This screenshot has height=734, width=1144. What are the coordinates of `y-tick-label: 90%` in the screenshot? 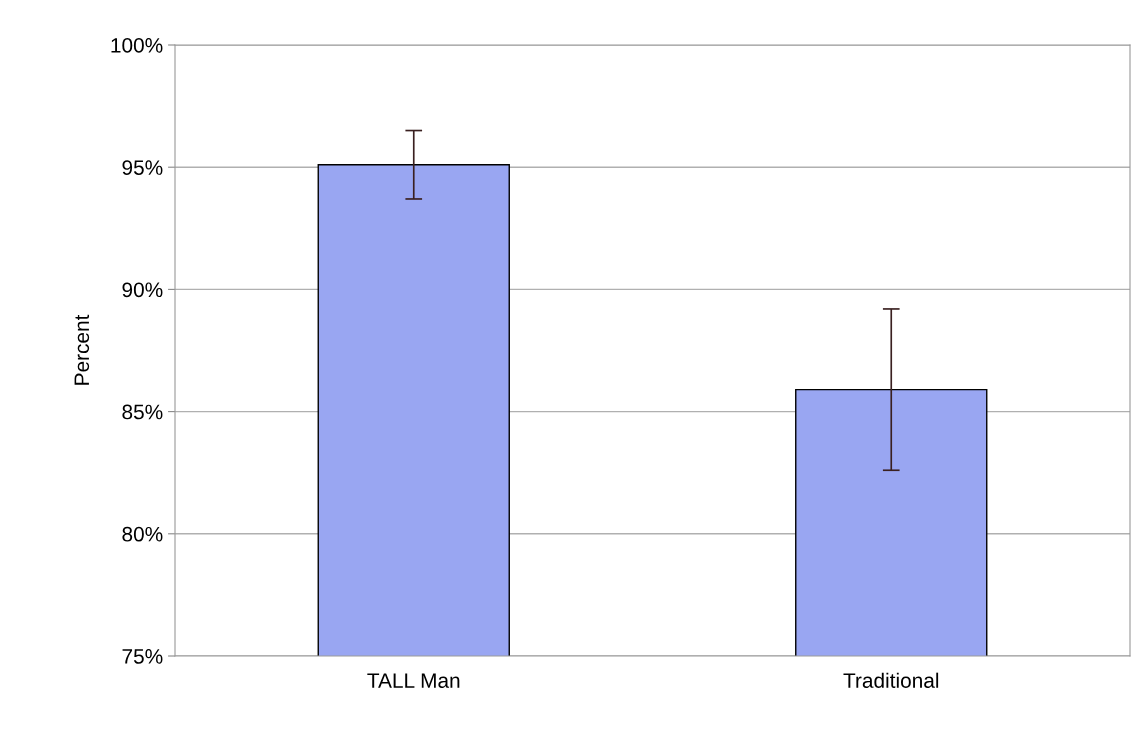 It's located at (142, 290).